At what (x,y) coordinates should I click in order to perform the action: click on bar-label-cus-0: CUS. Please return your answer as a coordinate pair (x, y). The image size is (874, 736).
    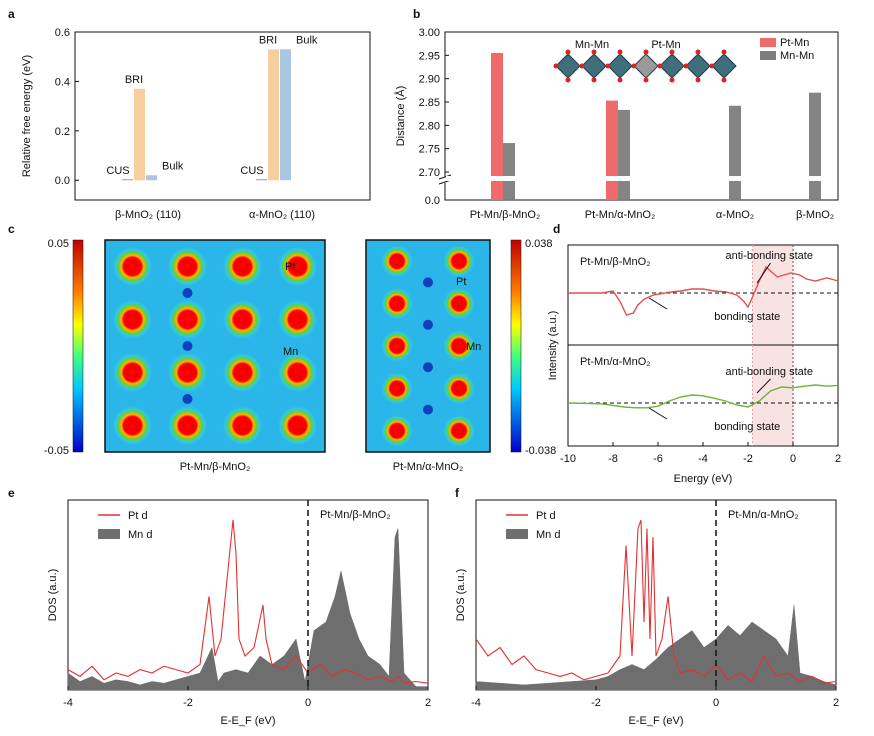
    Looking at the image, I should click on (117, 171).